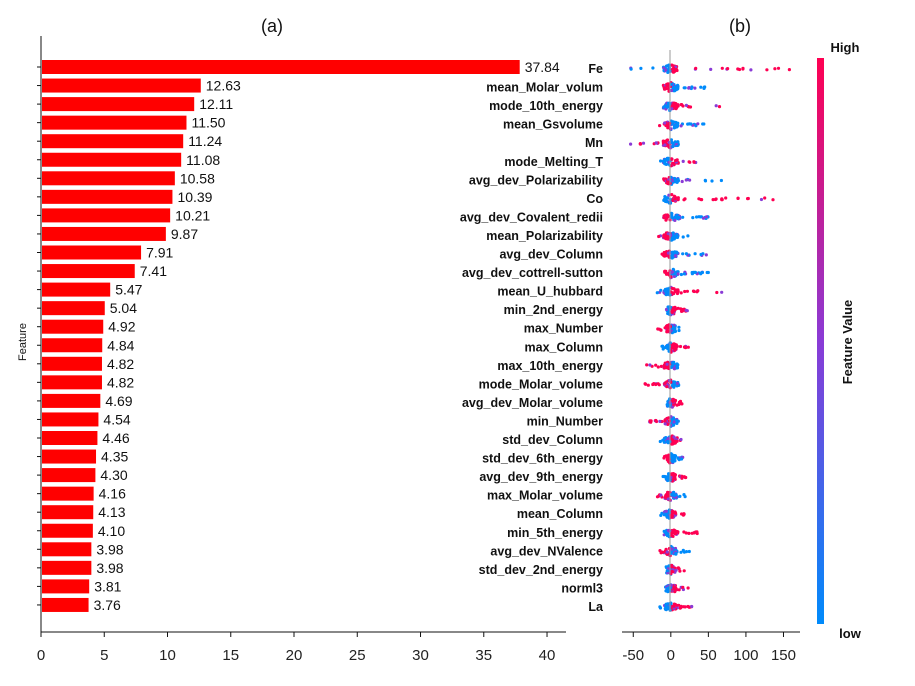 Image resolution: width=915 pixels, height=686 pixels. What do you see at coordinates (547, 655) in the screenshot?
I see `x-tick-label: 40` at bounding box center [547, 655].